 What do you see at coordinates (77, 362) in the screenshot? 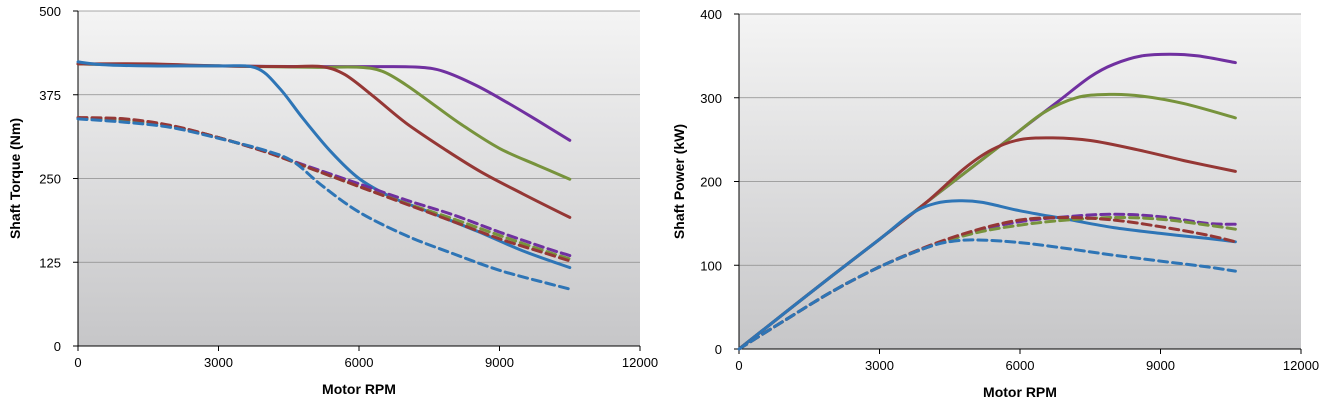
I see `torque-x-tick-label: 0` at bounding box center [77, 362].